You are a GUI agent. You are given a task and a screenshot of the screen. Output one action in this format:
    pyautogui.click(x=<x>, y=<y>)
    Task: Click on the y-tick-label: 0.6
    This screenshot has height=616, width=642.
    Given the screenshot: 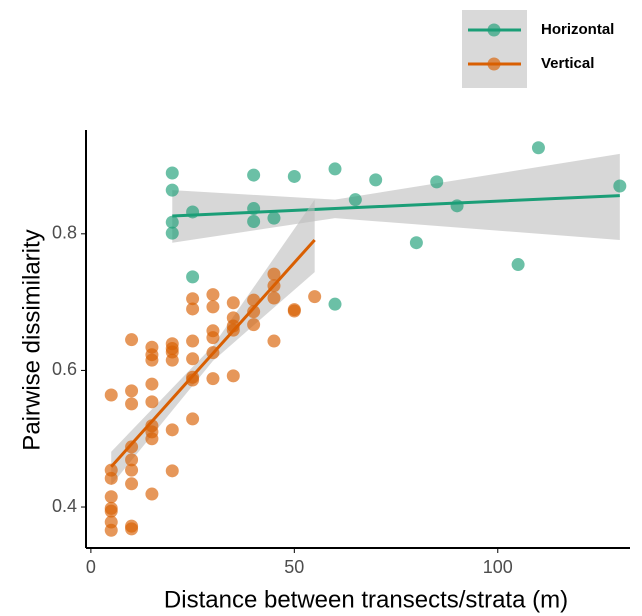 What is the action you would take?
    pyautogui.click(x=64, y=369)
    